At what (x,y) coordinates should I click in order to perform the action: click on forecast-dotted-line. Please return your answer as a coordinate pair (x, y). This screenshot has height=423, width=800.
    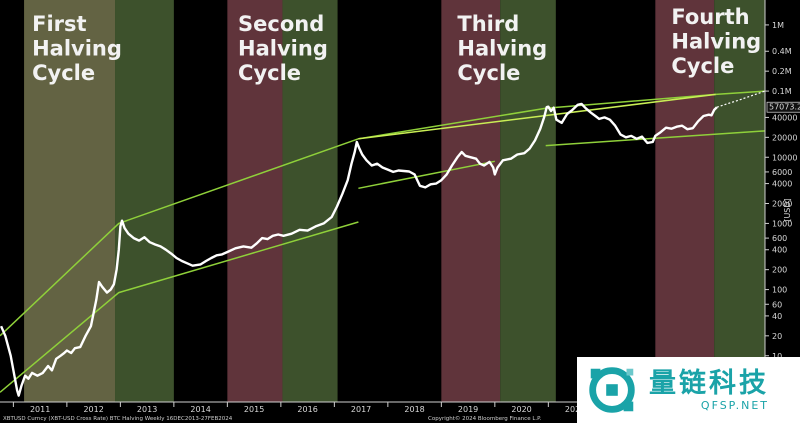
    Looking at the image, I should click on (741, 99).